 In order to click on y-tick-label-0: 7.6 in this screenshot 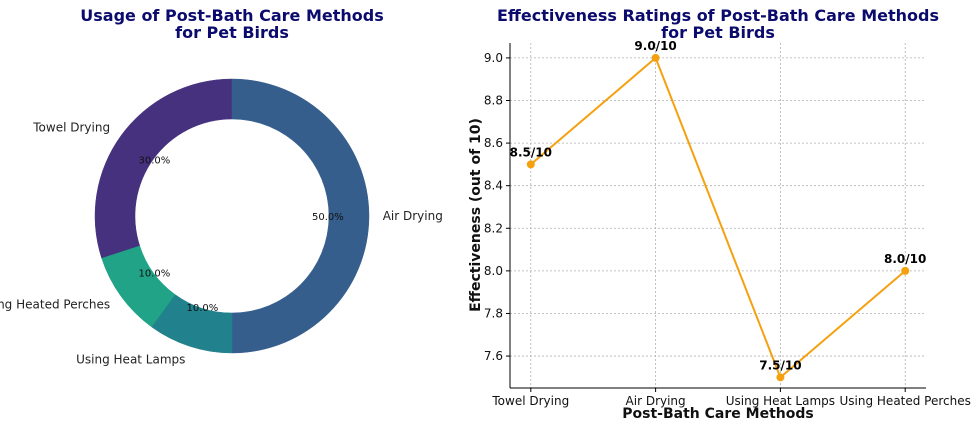, I will do `click(493, 356)`.